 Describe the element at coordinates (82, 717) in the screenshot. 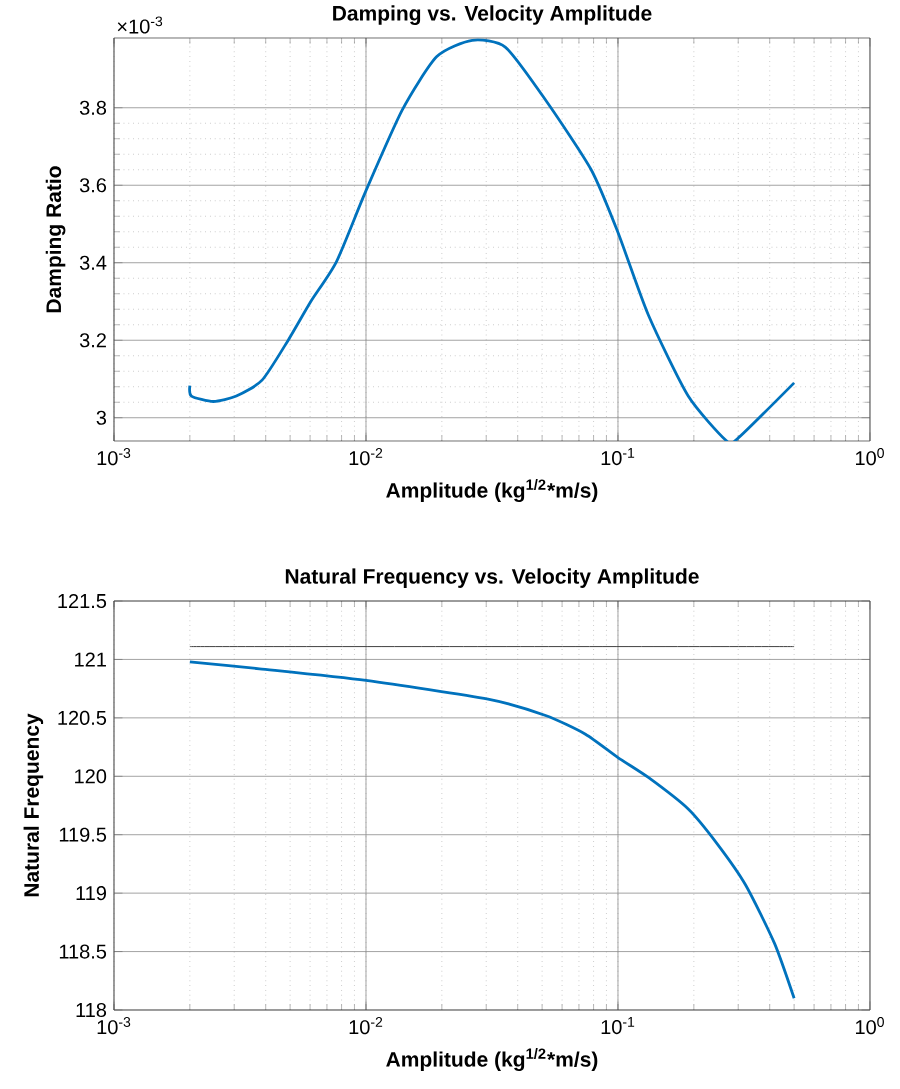

I see `y-tick-label: 120.5` at that location.